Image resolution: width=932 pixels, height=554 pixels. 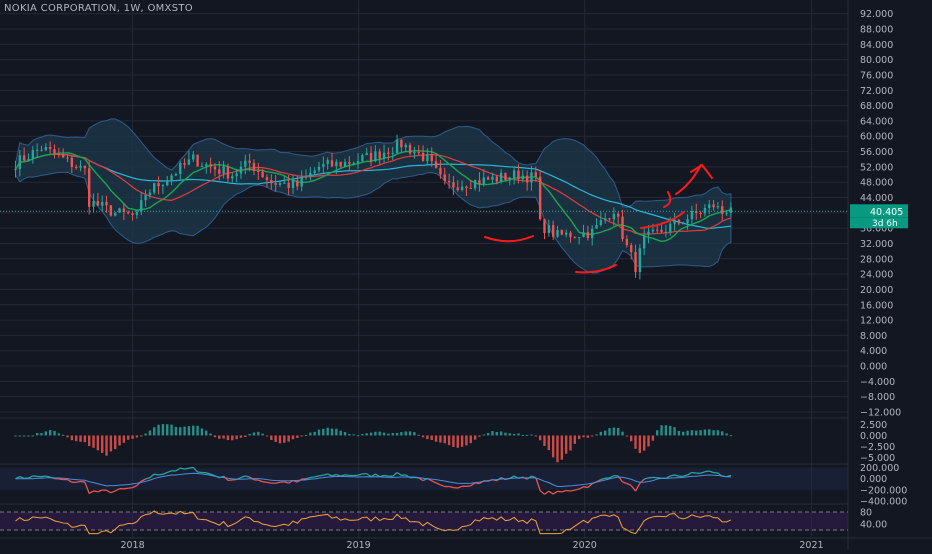 I want to click on price-tick-label: 32.000, so click(x=876, y=244).